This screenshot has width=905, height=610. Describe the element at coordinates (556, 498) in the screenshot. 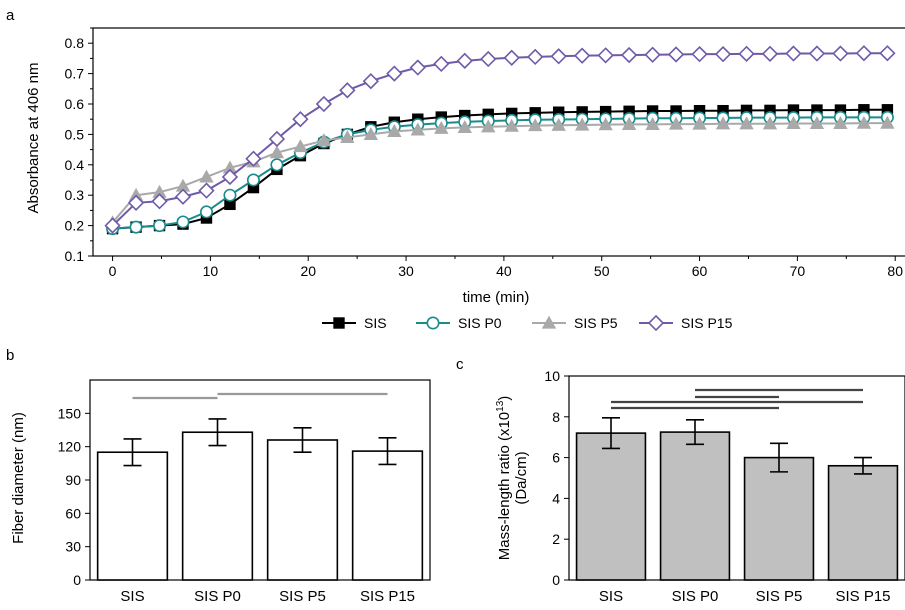

I see `panel-c-ytick-label: 4` at that location.